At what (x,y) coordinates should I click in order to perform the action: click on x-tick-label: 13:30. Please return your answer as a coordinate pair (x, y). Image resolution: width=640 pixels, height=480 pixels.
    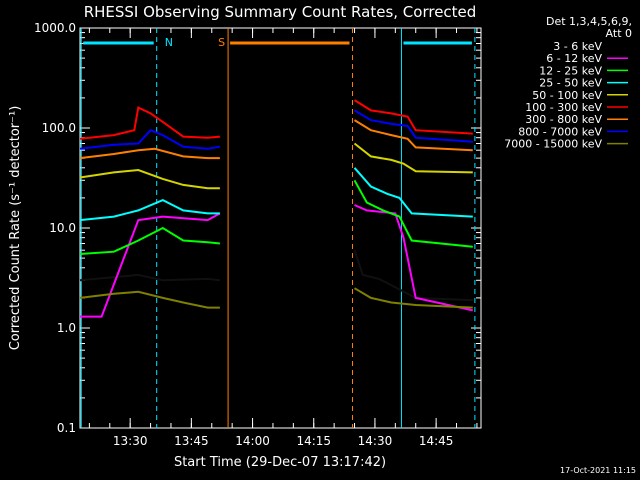
    Looking at the image, I should click on (130, 441).